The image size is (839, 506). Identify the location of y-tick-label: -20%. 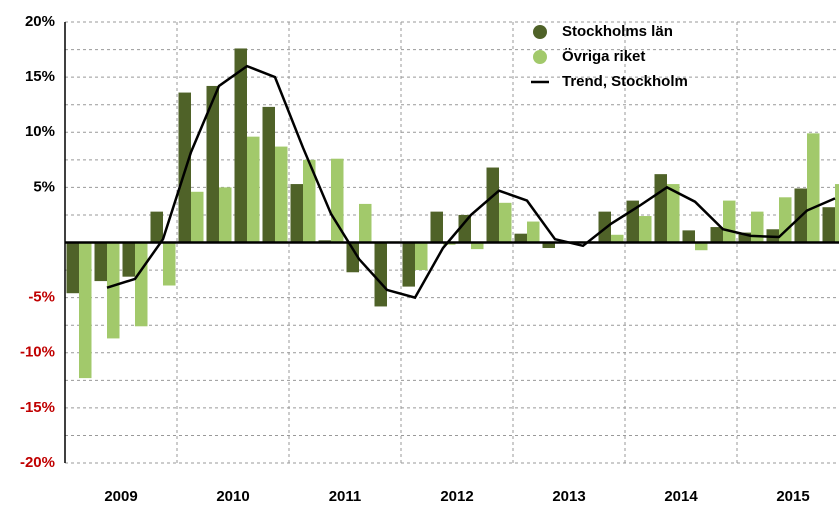
(37, 462).